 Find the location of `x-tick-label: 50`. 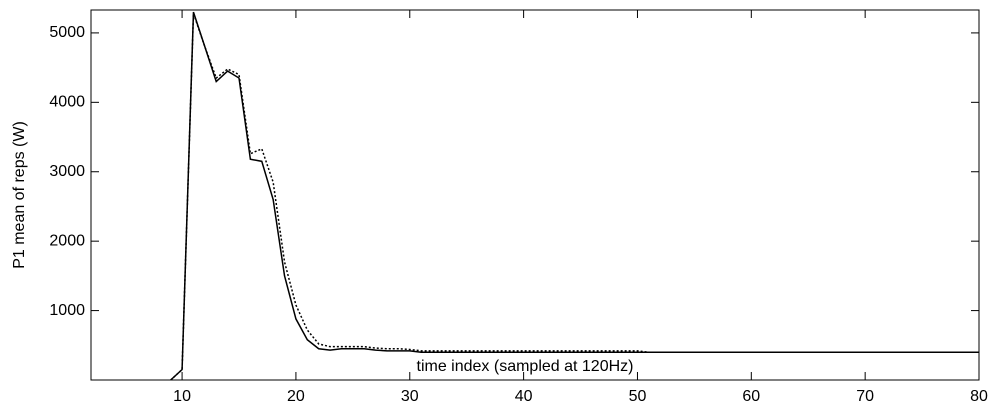

x-tick-label: 50 is located at coordinates (638, 396).